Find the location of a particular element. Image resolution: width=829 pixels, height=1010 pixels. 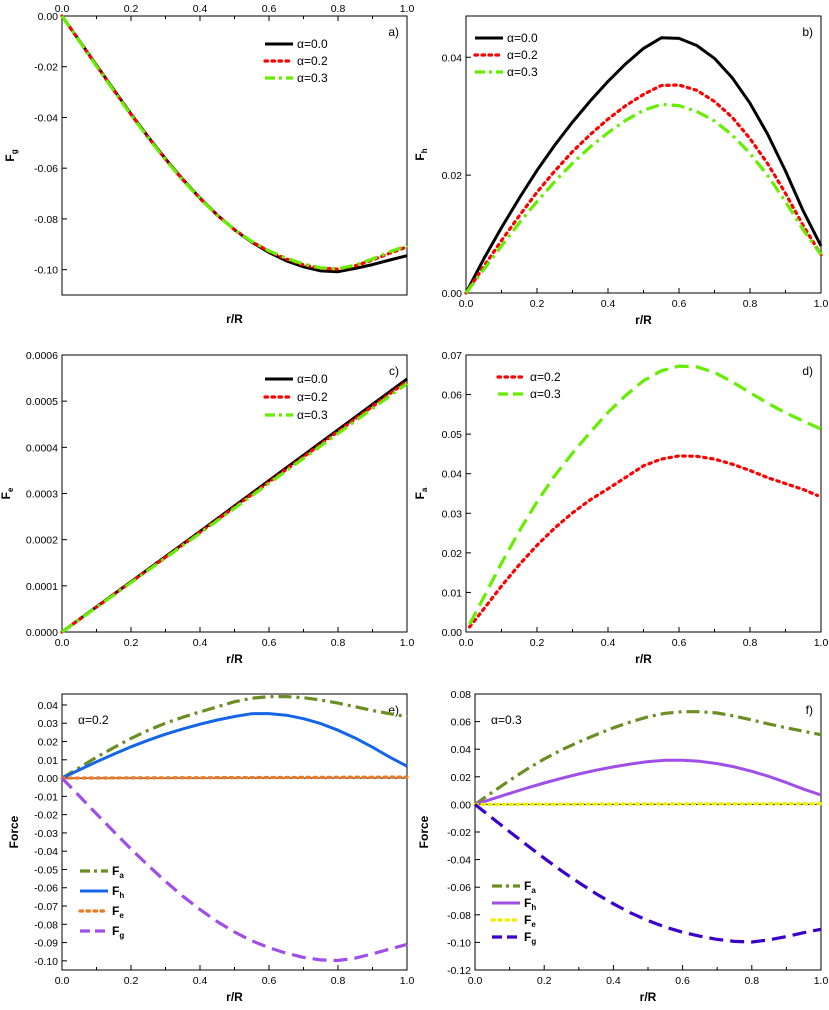

y-tick-label: 0.0000 is located at coordinates (42, 633).